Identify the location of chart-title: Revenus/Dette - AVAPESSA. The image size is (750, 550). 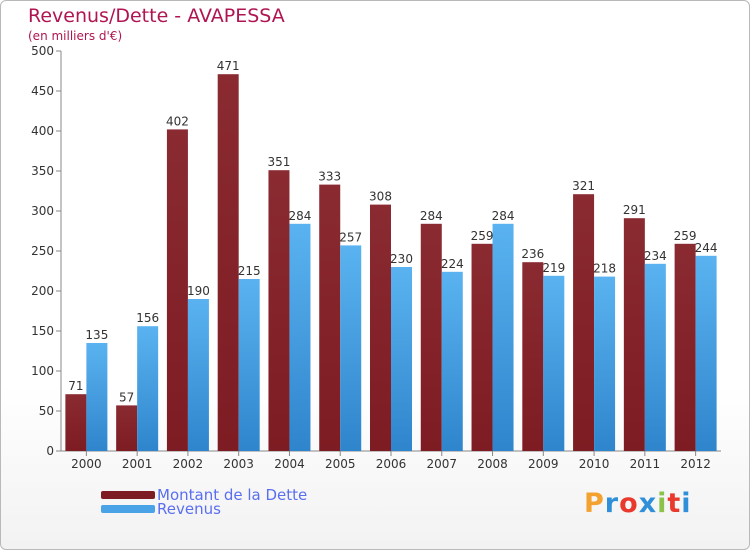
(156, 16).